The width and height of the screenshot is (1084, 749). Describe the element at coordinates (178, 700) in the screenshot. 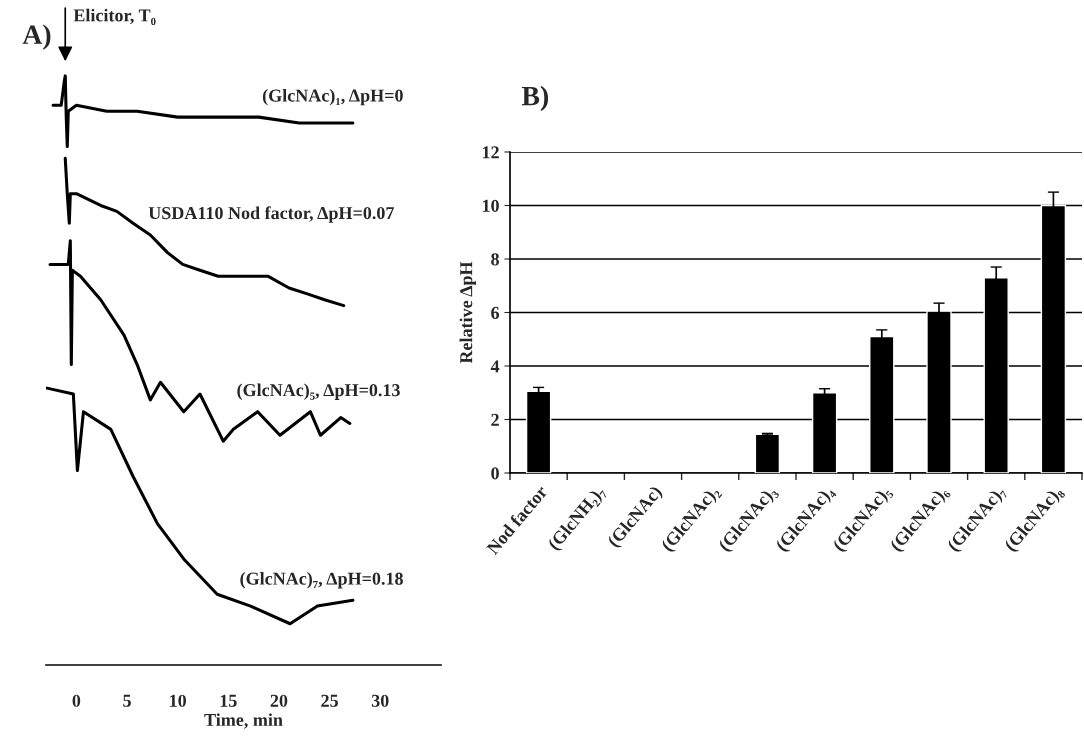

I see `x-tick-label: 10` at that location.